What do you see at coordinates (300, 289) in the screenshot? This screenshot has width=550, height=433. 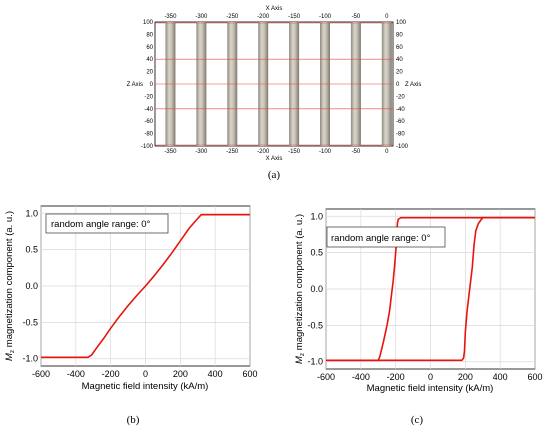 I see `y-axis-label-c: Mz magnetization component (a. u.)` at bounding box center [300, 289].